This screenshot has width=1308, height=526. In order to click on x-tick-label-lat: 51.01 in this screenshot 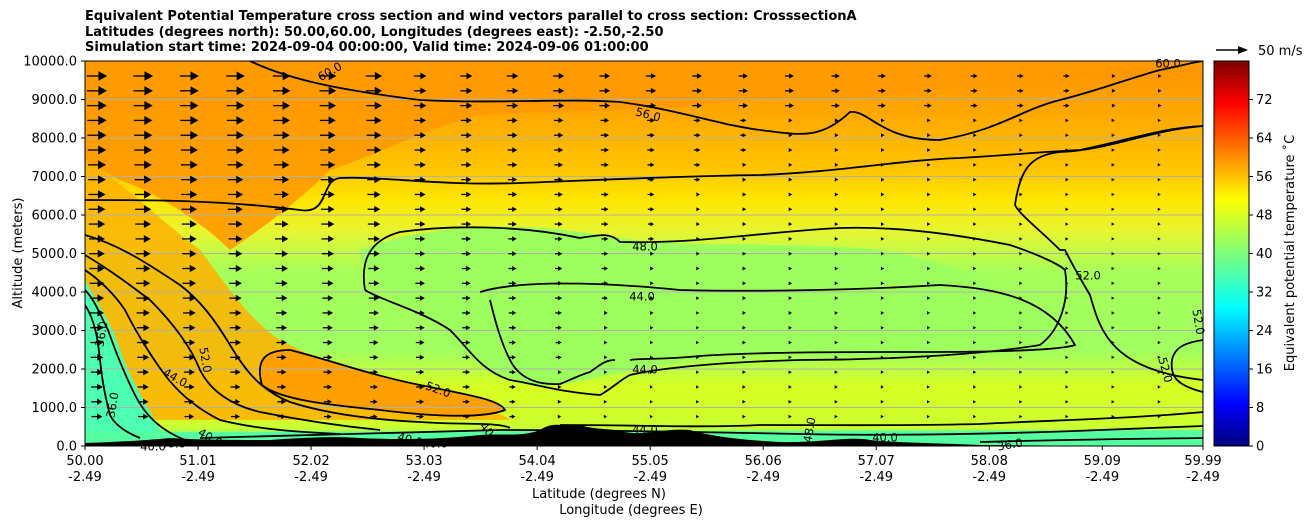, I will do `click(197, 461)`.